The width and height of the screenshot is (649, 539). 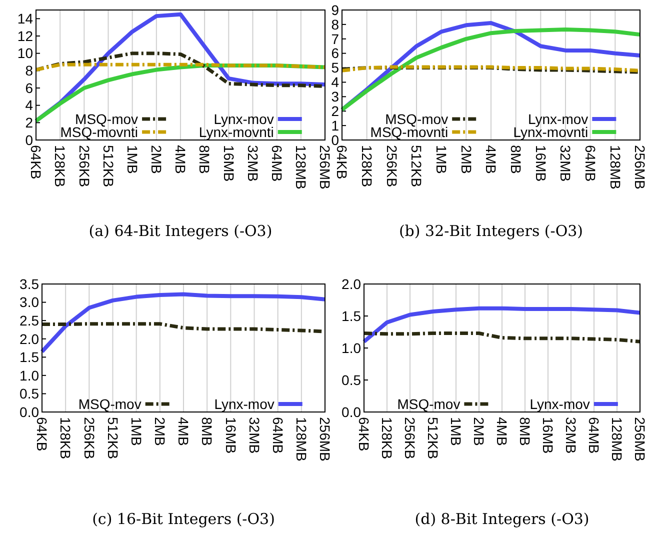 What do you see at coordinates (335, 96) in the screenshot?
I see `y-tick-label: 3` at bounding box center [335, 96].